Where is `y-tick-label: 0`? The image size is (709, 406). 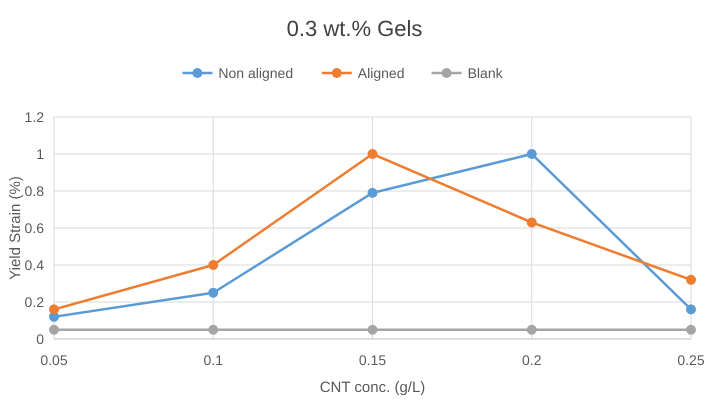
y-tick-label: 0 is located at coordinates (40, 338).